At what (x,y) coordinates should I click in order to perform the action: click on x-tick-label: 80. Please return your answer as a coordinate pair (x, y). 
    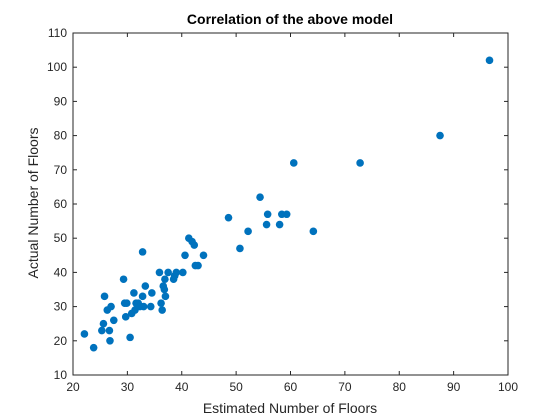
    Looking at the image, I should click on (400, 387).